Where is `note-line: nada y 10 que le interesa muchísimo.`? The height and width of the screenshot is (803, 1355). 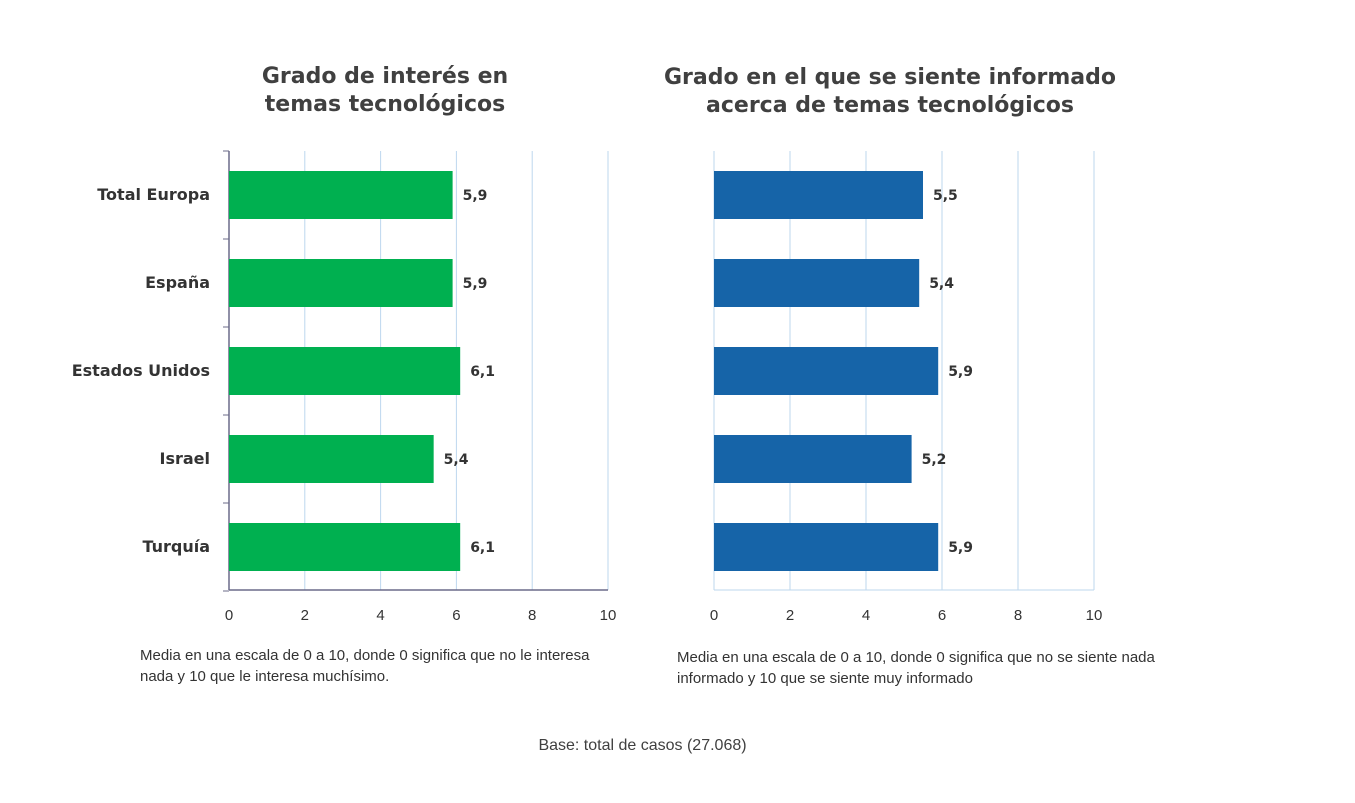
note-line: nada y 10 que le interesa muchísimo. is located at coordinates (265, 676).